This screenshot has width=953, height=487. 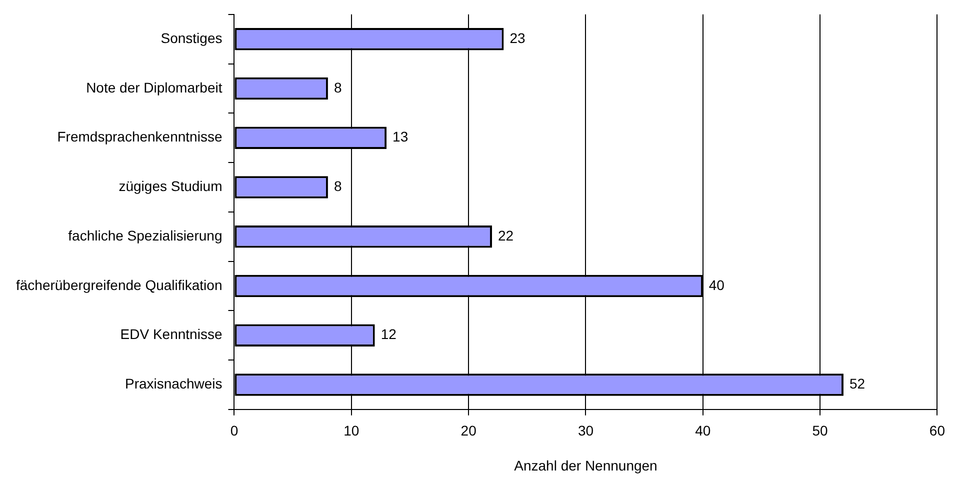 What do you see at coordinates (716, 284) in the screenshot?
I see `data-label: 40` at bounding box center [716, 284].